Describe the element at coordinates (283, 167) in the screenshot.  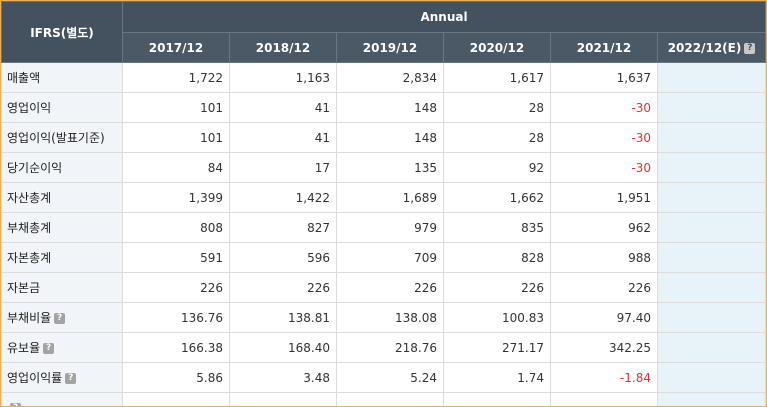
I see `value-cell: 17` at that location.